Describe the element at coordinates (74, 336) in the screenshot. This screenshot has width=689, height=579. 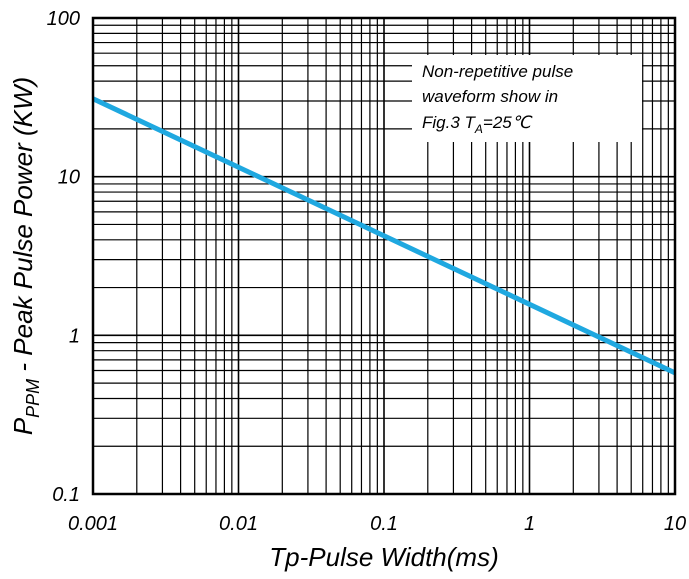
I see `y-tick-label: 1` at that location.